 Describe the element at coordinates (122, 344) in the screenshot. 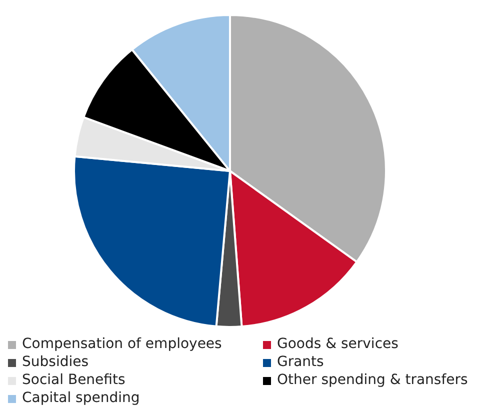

I see `legend-label: Compensation of employees` at that location.